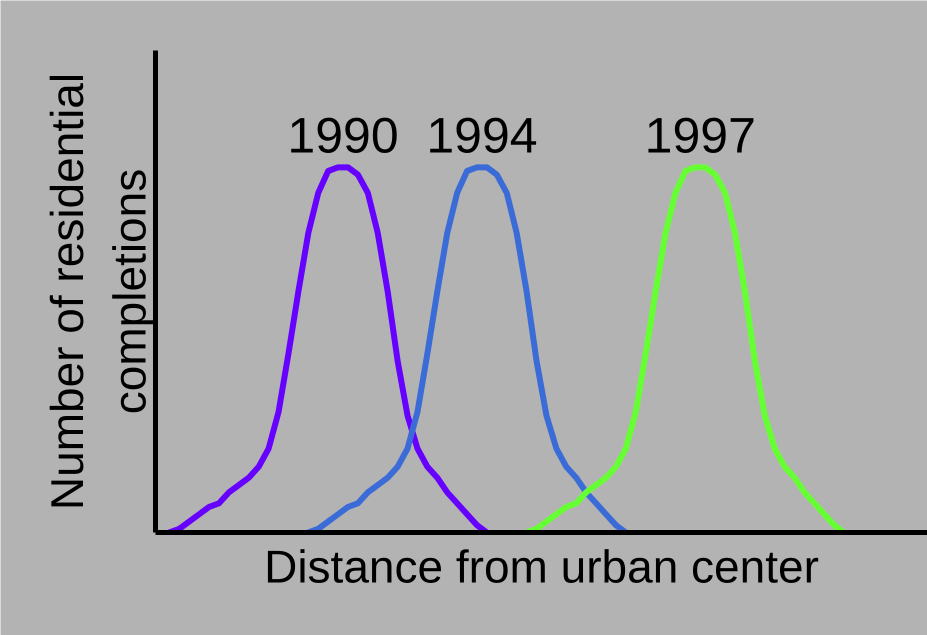  Describe the element at coordinates (541, 566) in the screenshot. I see `x-axis-title: Distance from urban center` at that location.